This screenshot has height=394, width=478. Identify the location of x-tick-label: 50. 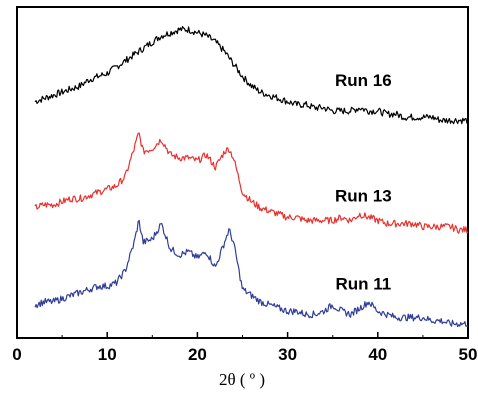
(468, 354).